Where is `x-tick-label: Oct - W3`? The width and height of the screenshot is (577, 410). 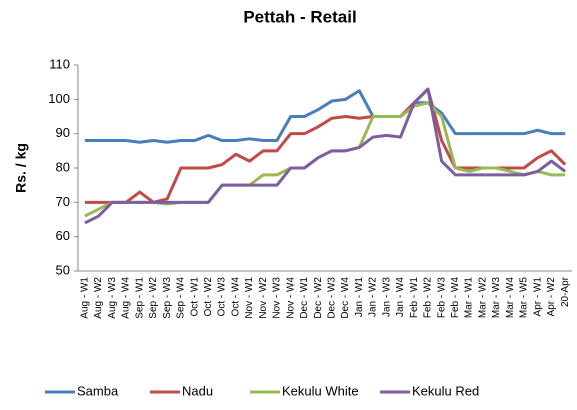 x-tick-label: Oct - W3 is located at coordinates (222, 297).